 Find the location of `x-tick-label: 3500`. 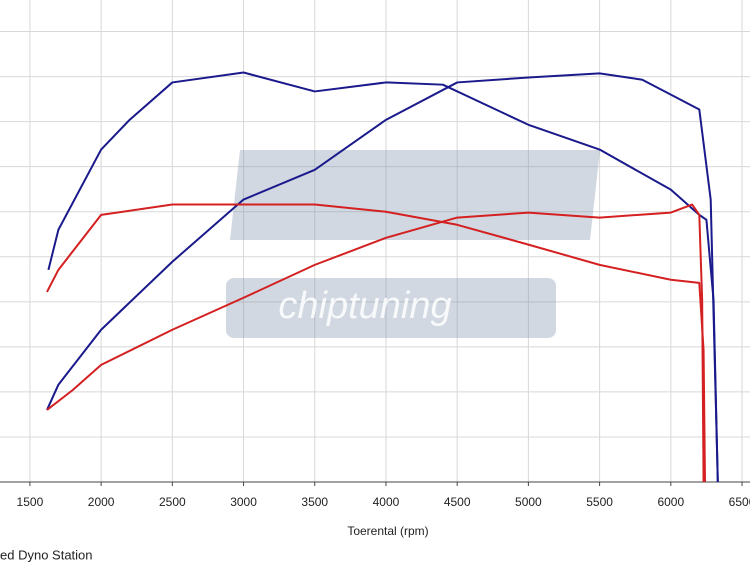

x-tick-label: 3500 is located at coordinates (314, 502).